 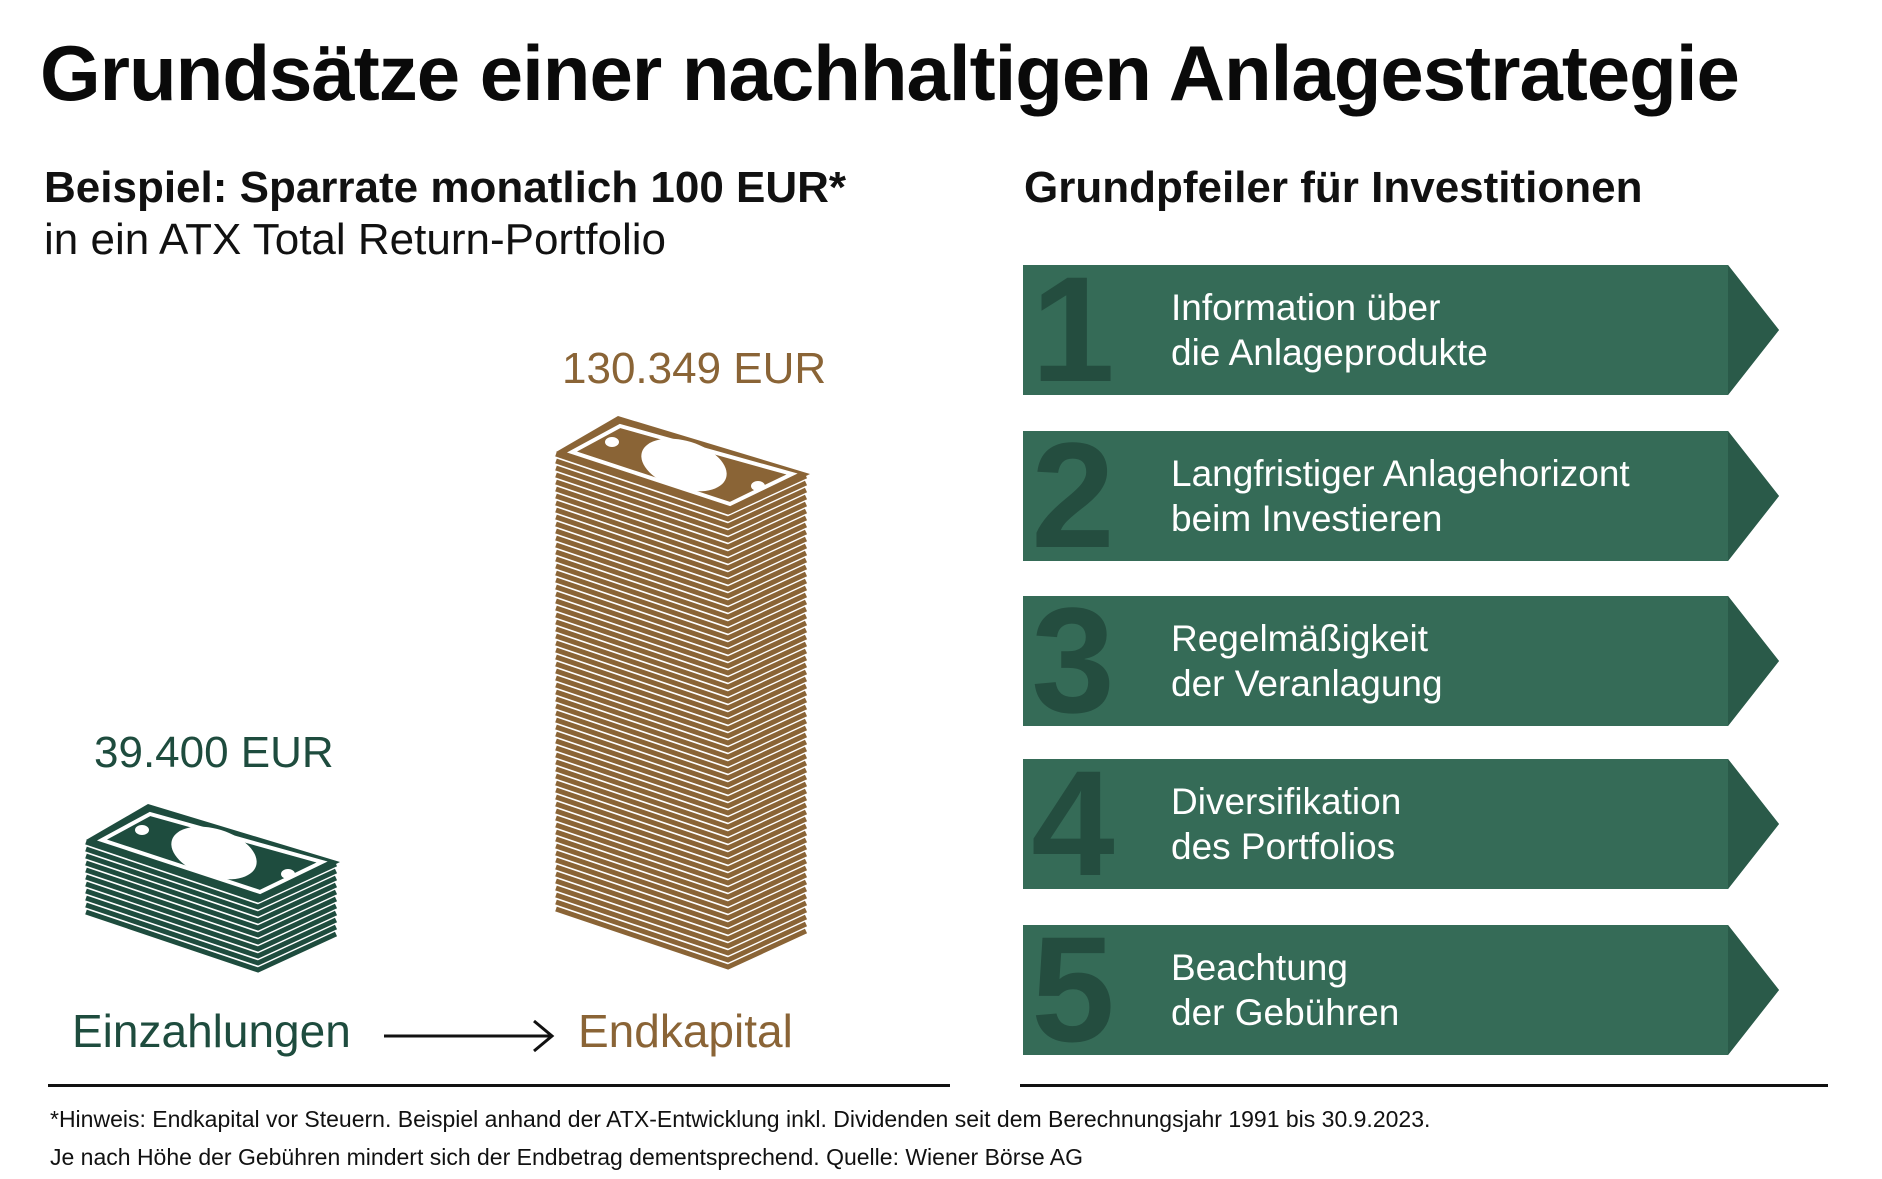 What do you see at coordinates (682, 693) in the screenshot?
I see `final-money-stack-icon` at bounding box center [682, 693].